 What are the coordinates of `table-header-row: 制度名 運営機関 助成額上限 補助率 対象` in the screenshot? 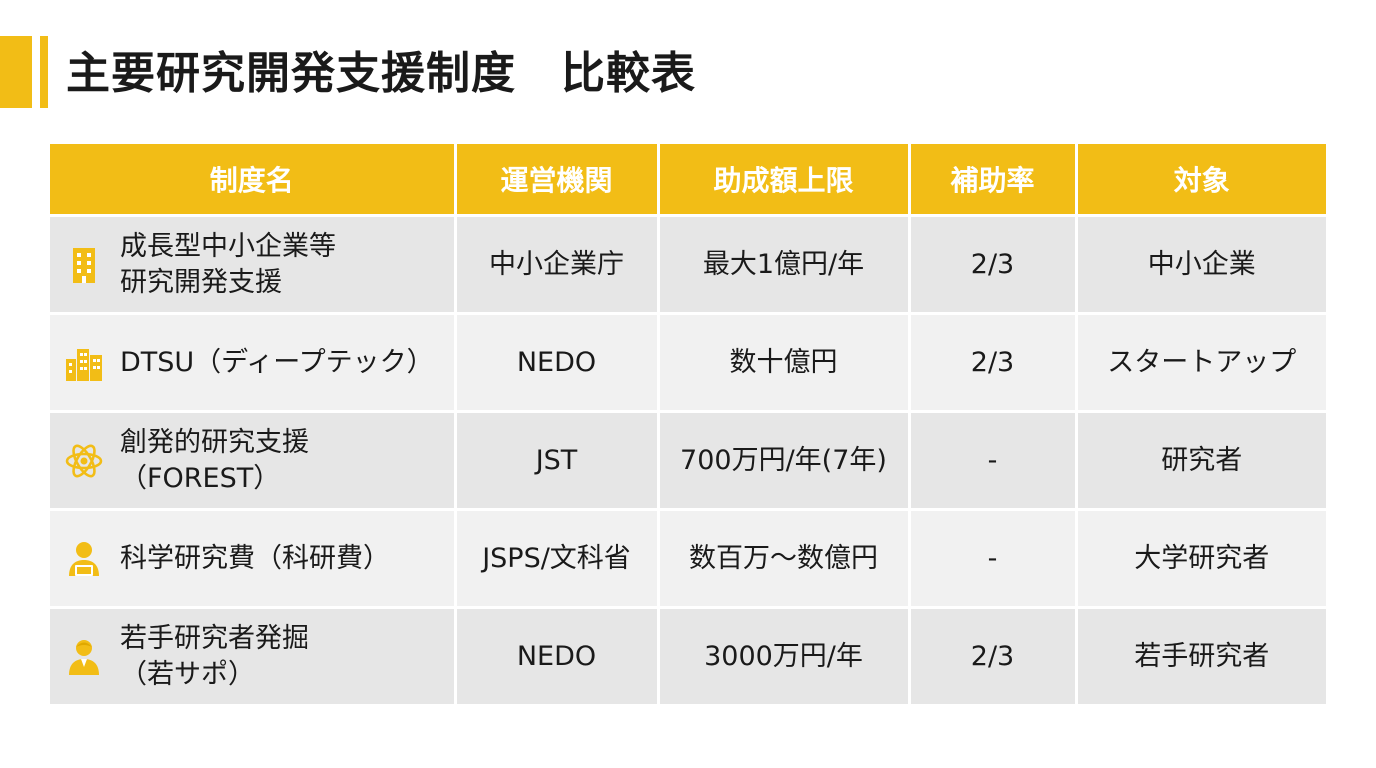 It's located at (688, 180).